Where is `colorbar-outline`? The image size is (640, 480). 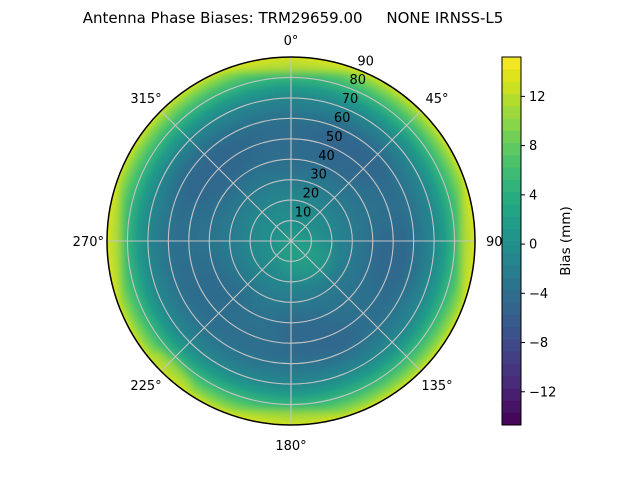
colorbar-outline is located at coordinates (511, 241).